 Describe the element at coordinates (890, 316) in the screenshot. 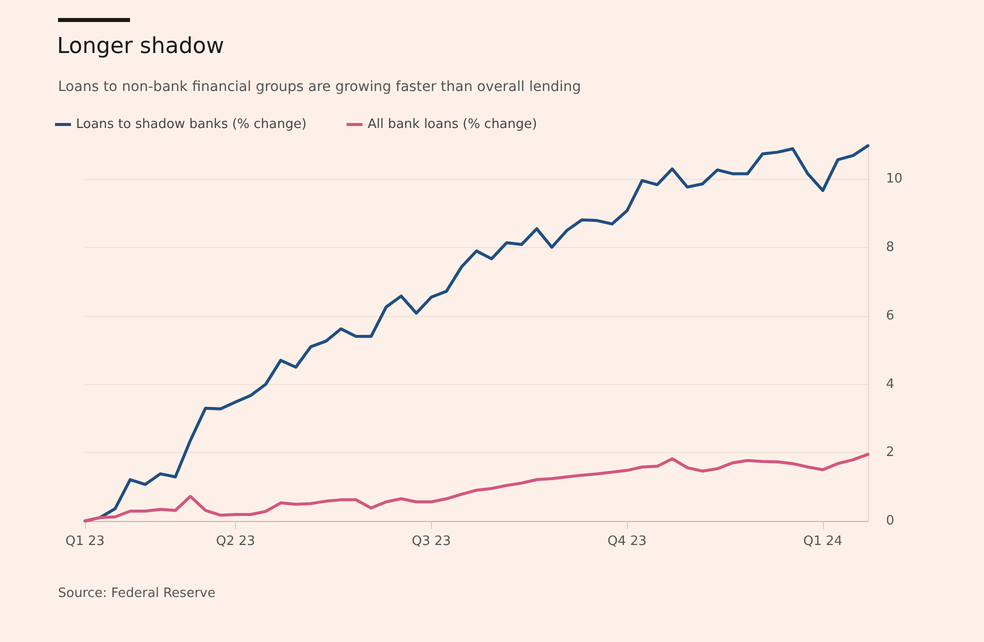

I see `y-tick-label: 6` at that location.